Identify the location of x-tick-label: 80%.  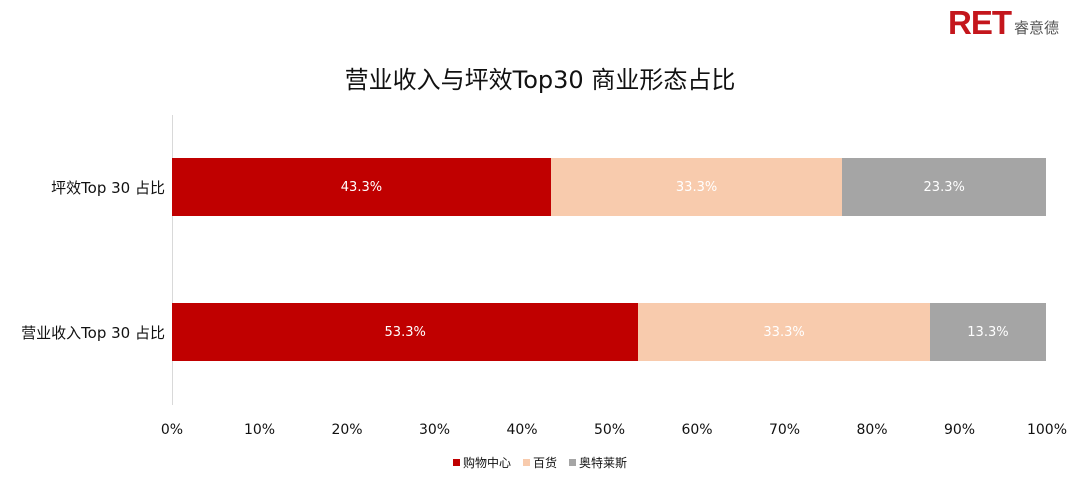
(872, 430).